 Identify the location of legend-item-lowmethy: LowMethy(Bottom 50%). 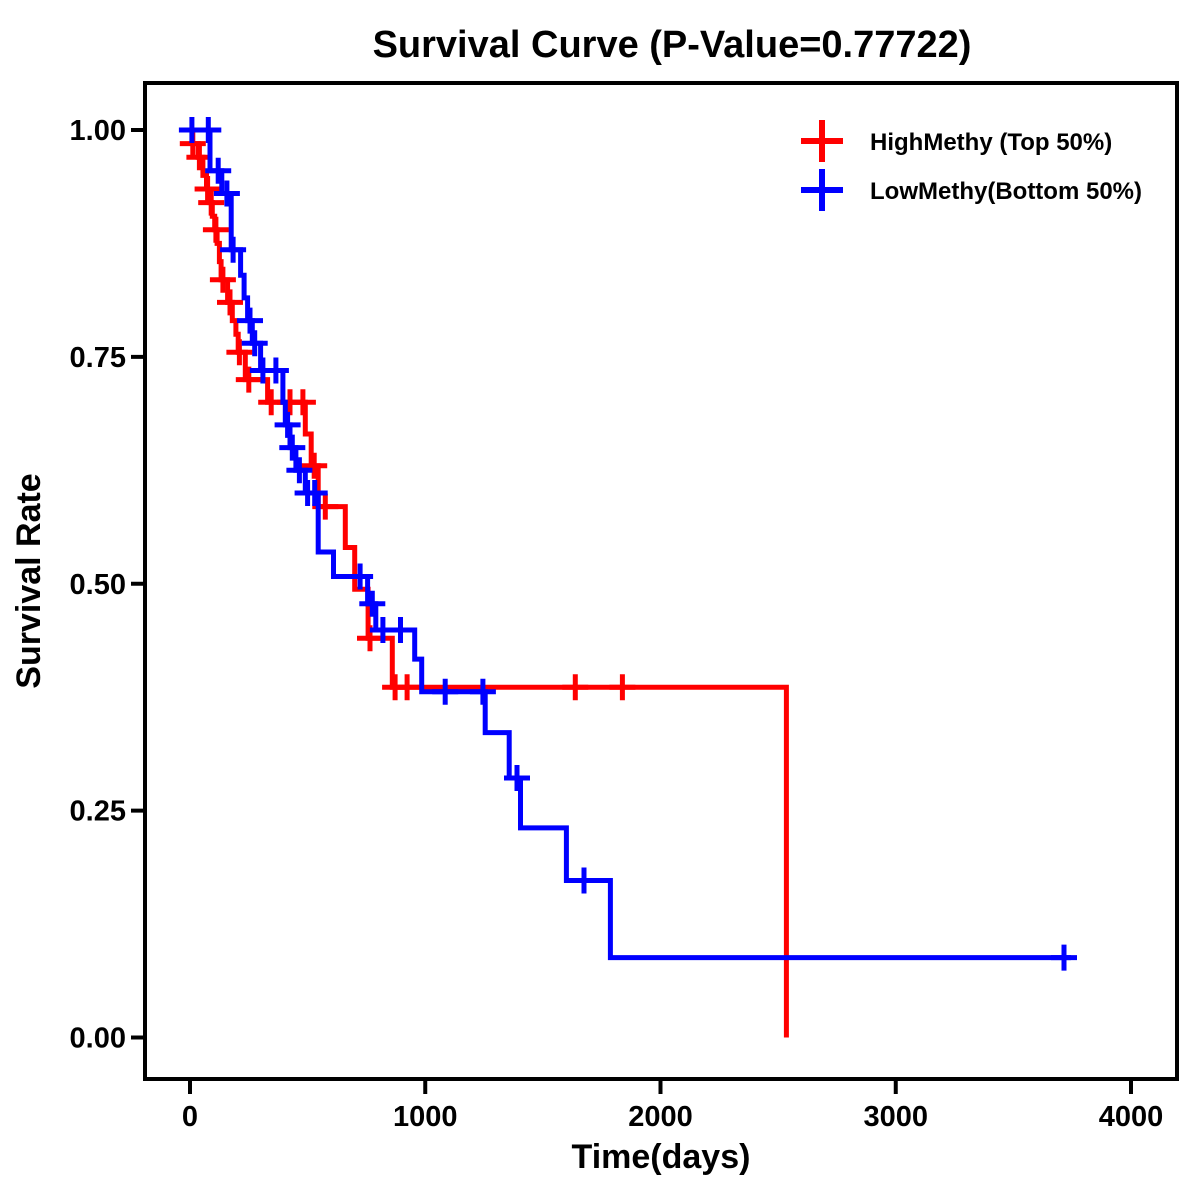
(971, 190).